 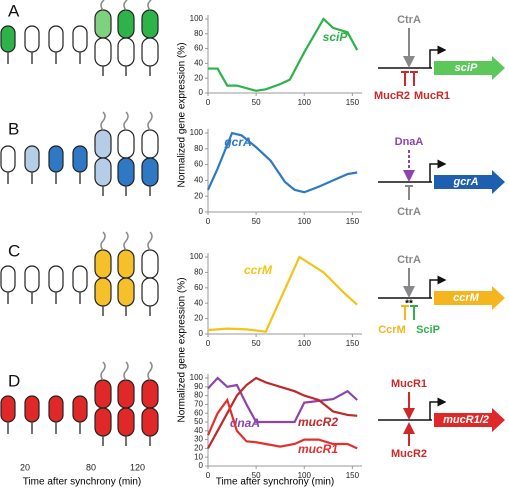 I want to click on gene-label: mucR1/2, so click(x=466, y=420).